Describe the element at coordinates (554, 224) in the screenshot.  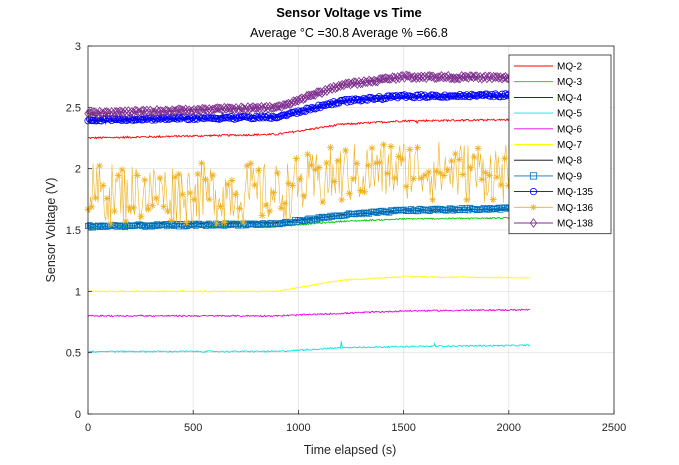
I see `legend-item-mq-138: MQ-138` at that location.